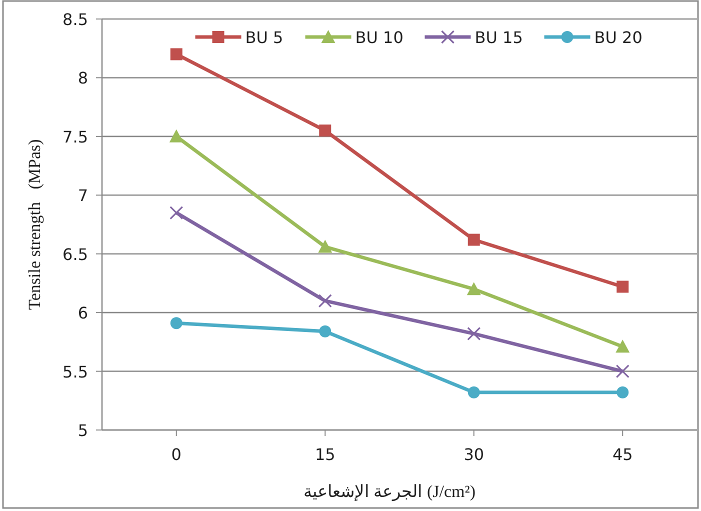 The height and width of the screenshot is (511, 701). What do you see at coordinates (83, 313) in the screenshot?
I see `y-tick-label: 6` at bounding box center [83, 313].